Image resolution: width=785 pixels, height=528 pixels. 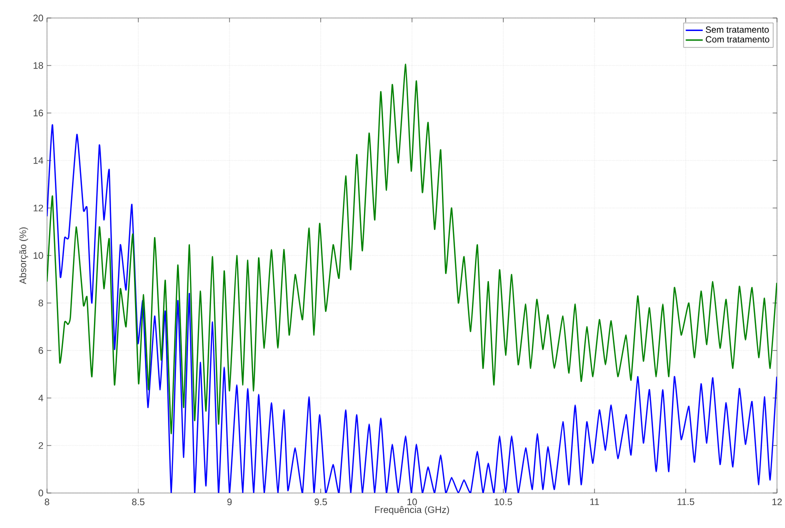 What do you see at coordinates (412, 510) in the screenshot?
I see `x-axis-title: Frequência (GHz)` at bounding box center [412, 510].